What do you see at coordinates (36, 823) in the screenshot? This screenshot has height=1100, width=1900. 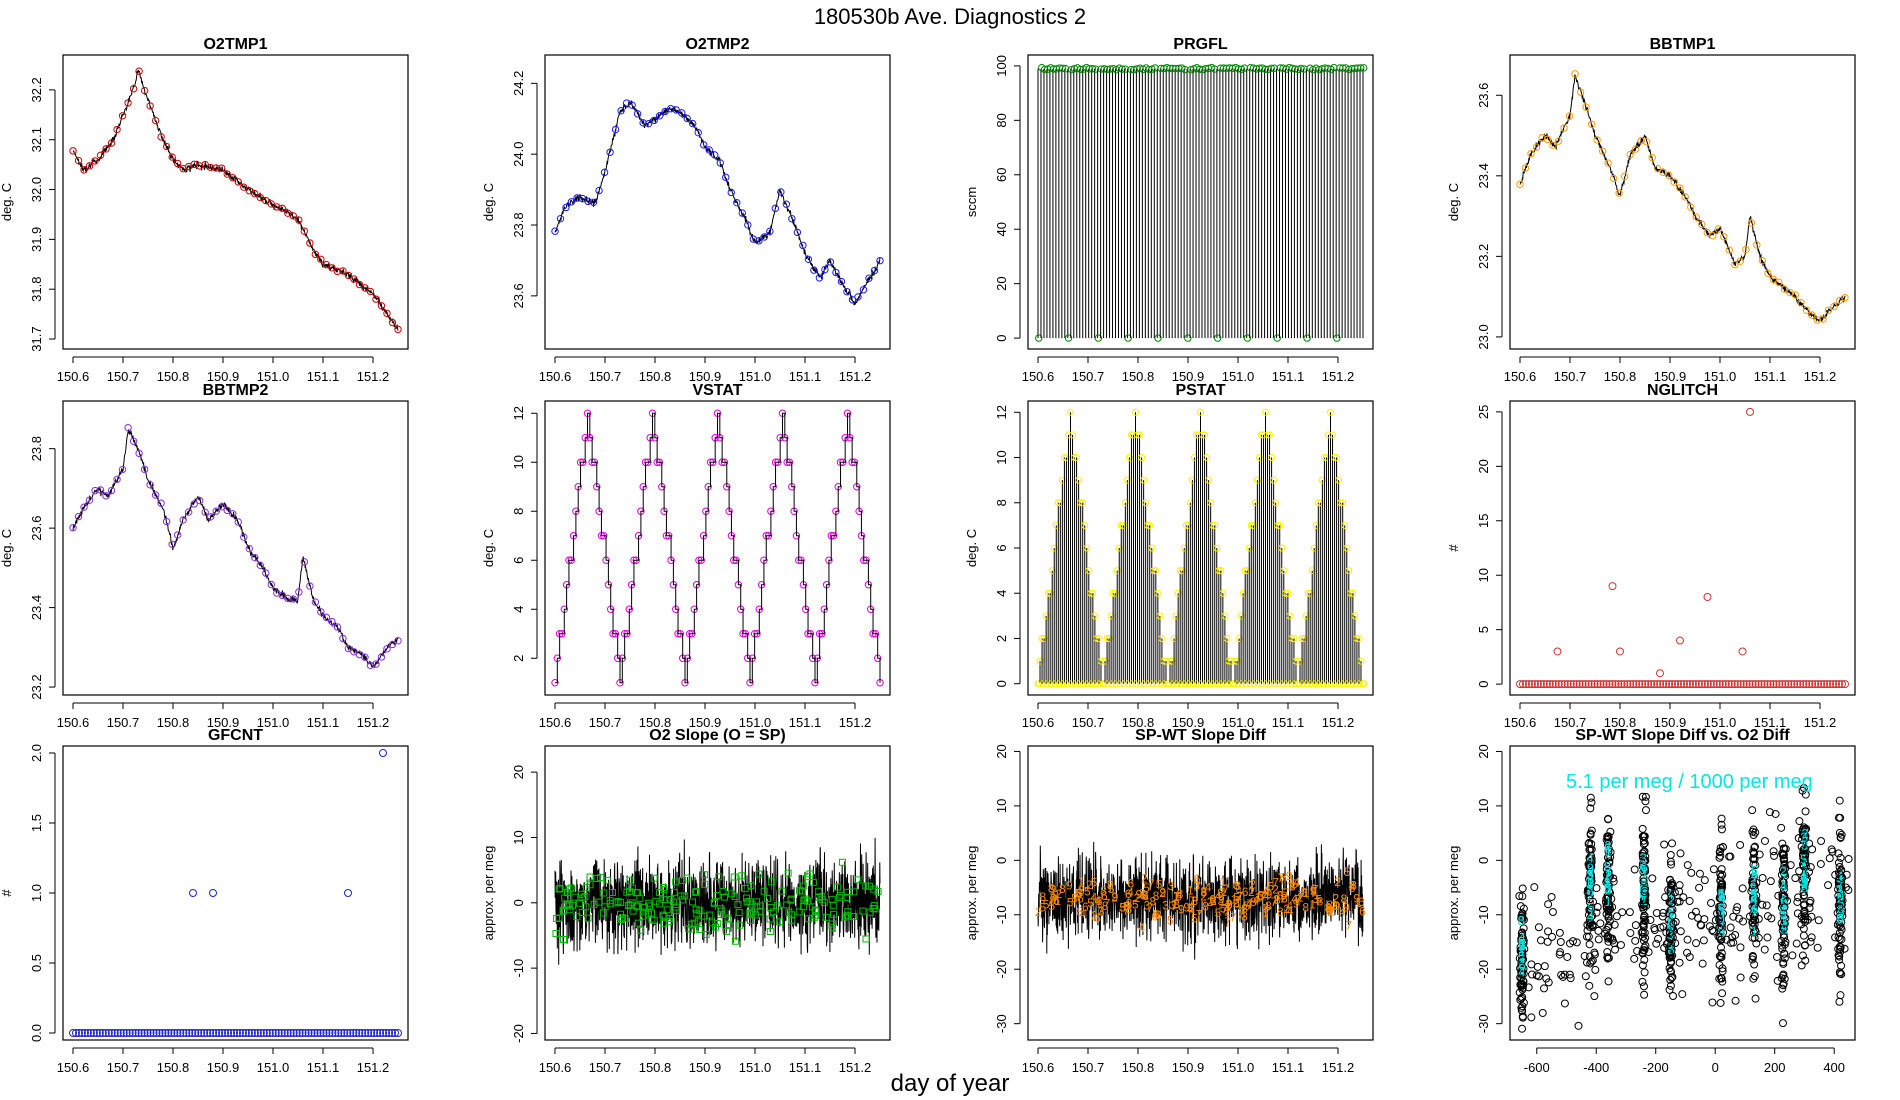 I see `y-tick-label: 1.5` at bounding box center [36, 823].